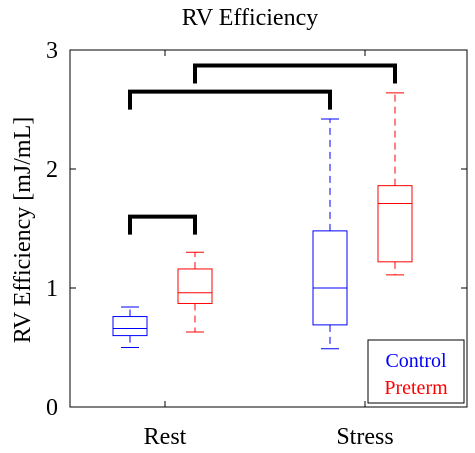 This screenshot has width=475, height=453. I want to click on legend-box, so click(416, 371).